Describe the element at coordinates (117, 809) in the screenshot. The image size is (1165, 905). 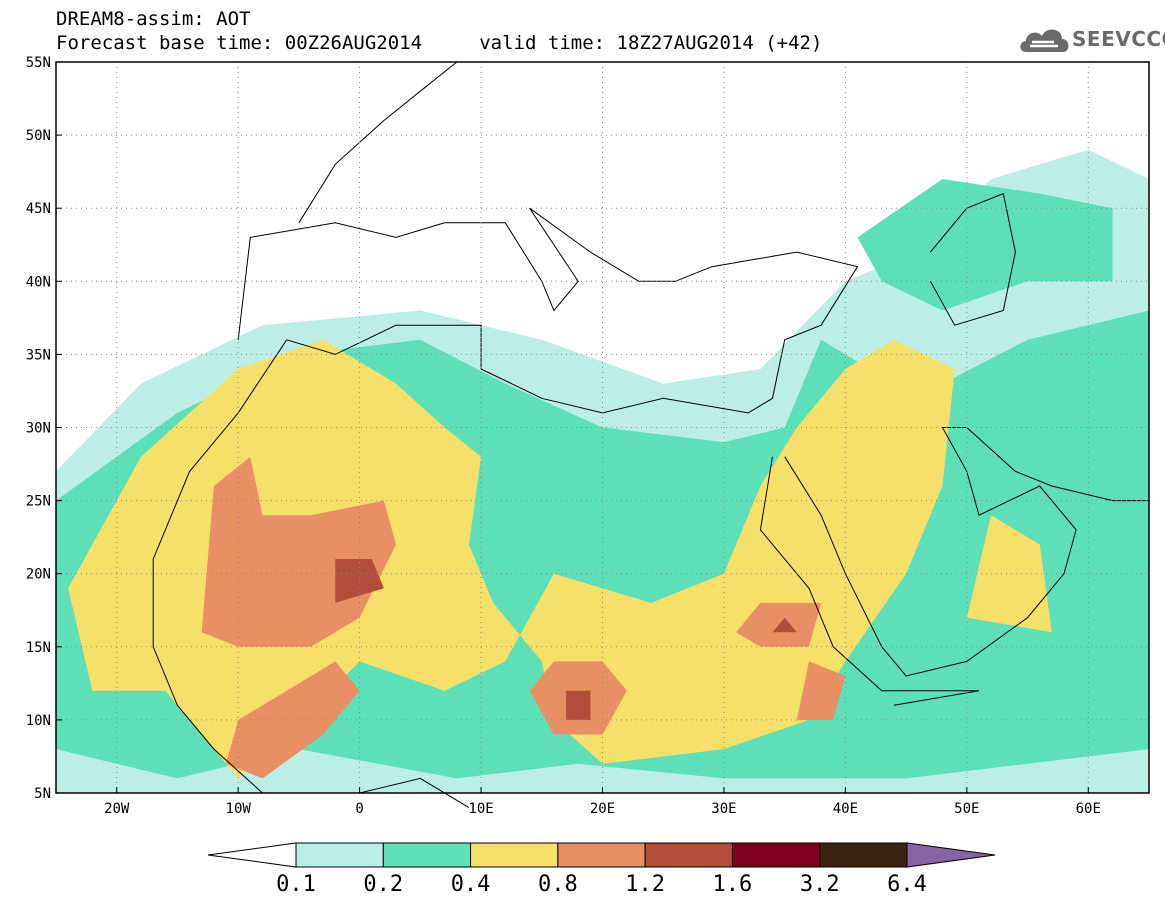
I see `lon-label-20W: 20W` at that location.